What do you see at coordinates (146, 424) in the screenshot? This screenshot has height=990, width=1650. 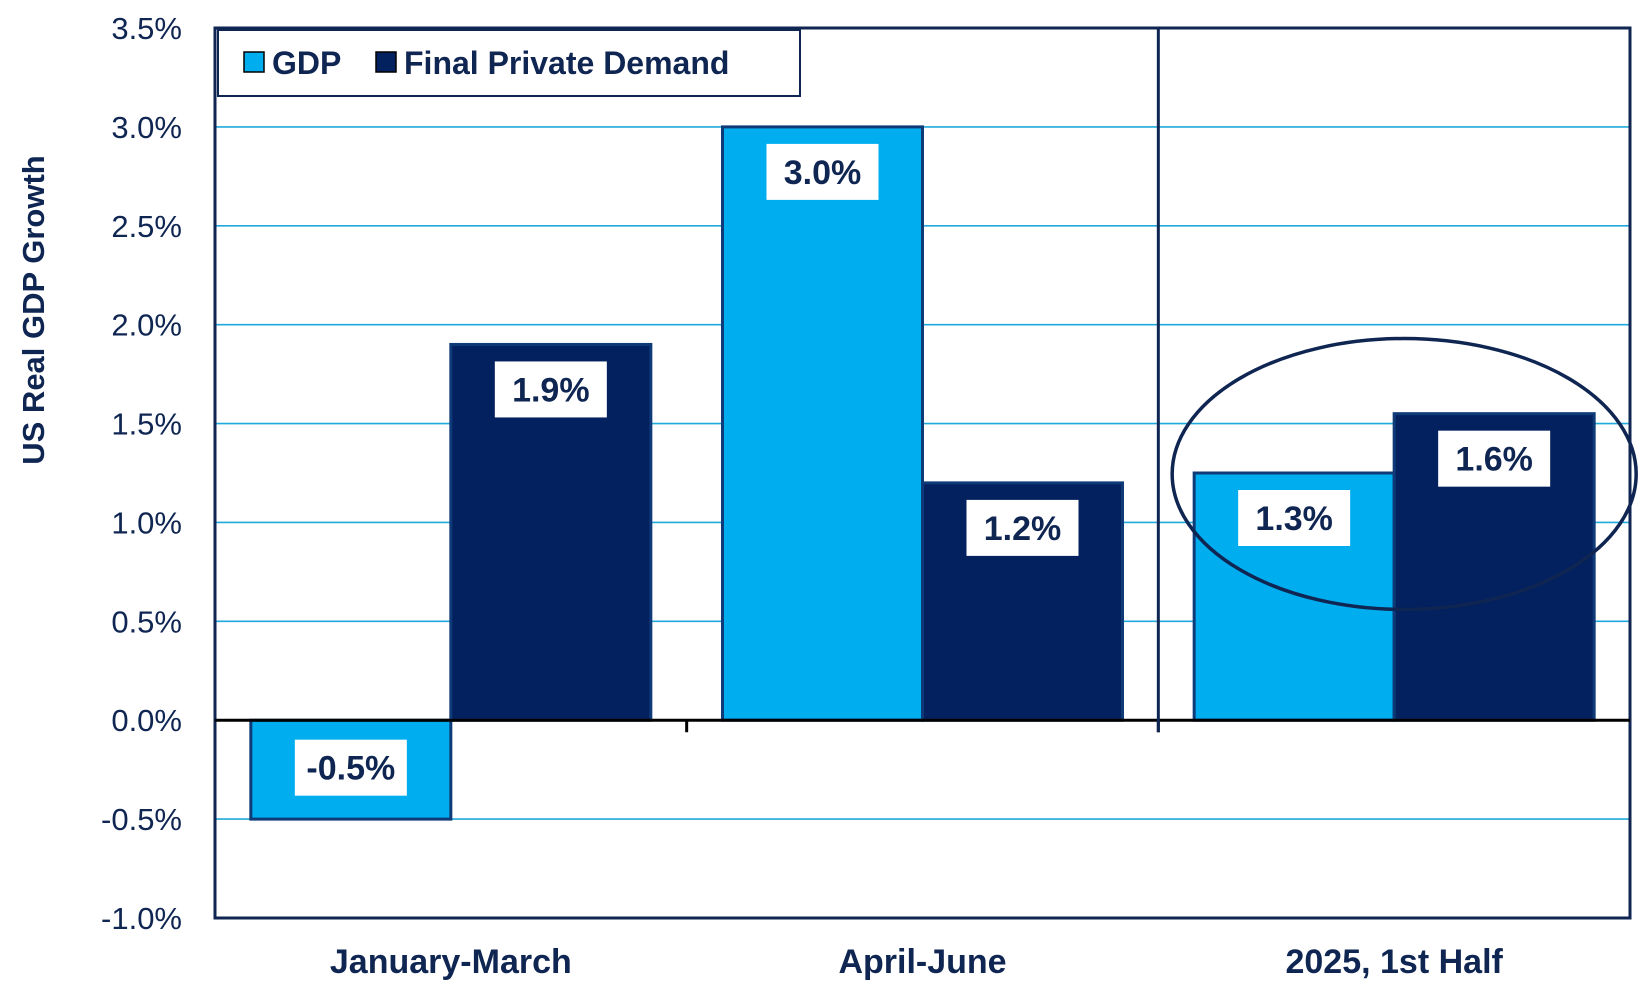 I see `y-tick-label: 1.5%` at bounding box center [146, 424].